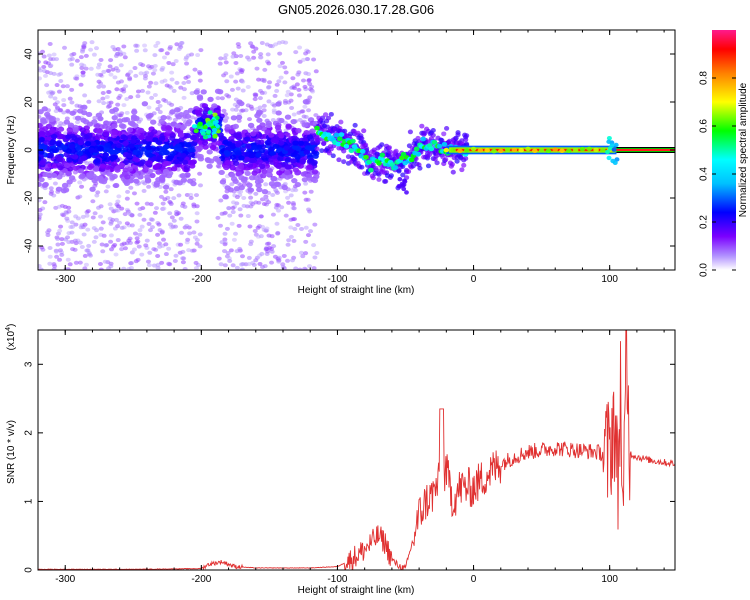 This screenshot has width=750, height=600. What do you see at coordinates (356, 590) in the screenshot?
I see `snr-xlabel: Height of straight line (km)` at bounding box center [356, 590].